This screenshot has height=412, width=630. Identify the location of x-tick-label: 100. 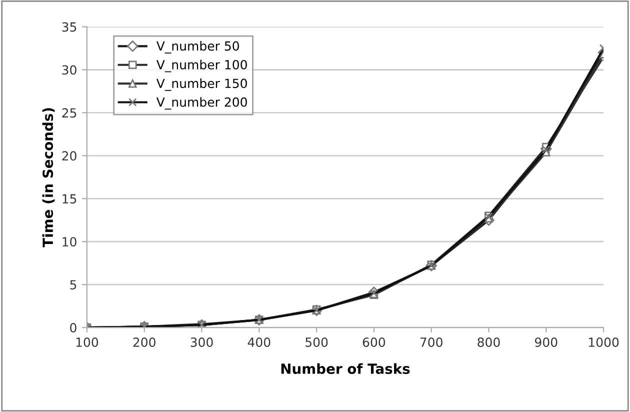
(87, 342).